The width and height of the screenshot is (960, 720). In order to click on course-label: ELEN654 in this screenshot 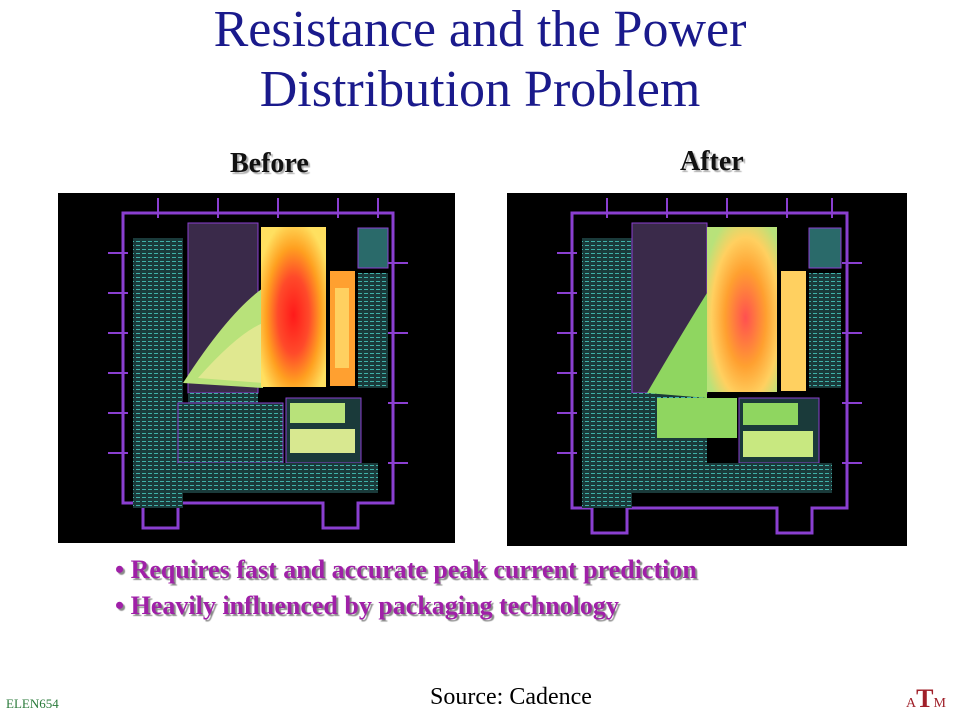, I will do `click(32, 703)`.